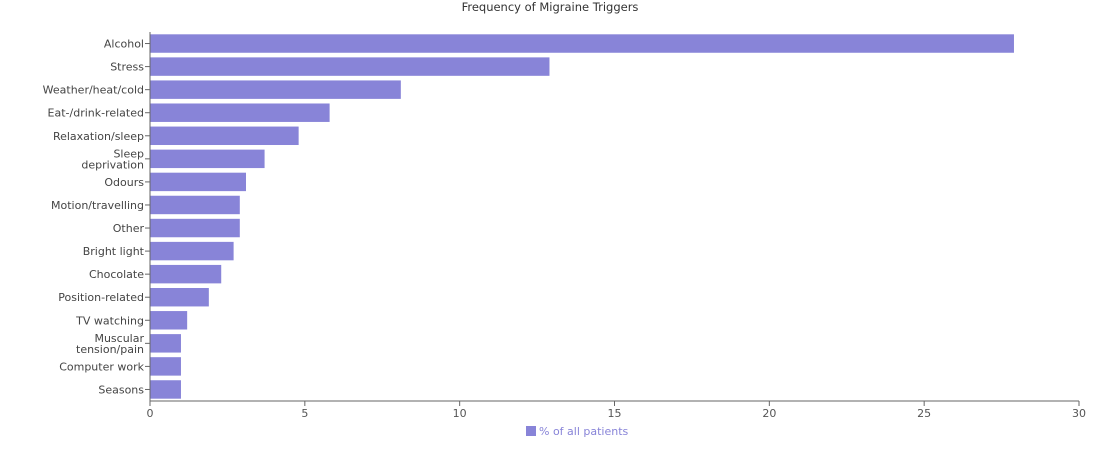 The height and width of the screenshot is (452, 1100). What do you see at coordinates (169, 320) in the screenshot?
I see `bar-tv-watching` at bounding box center [169, 320].